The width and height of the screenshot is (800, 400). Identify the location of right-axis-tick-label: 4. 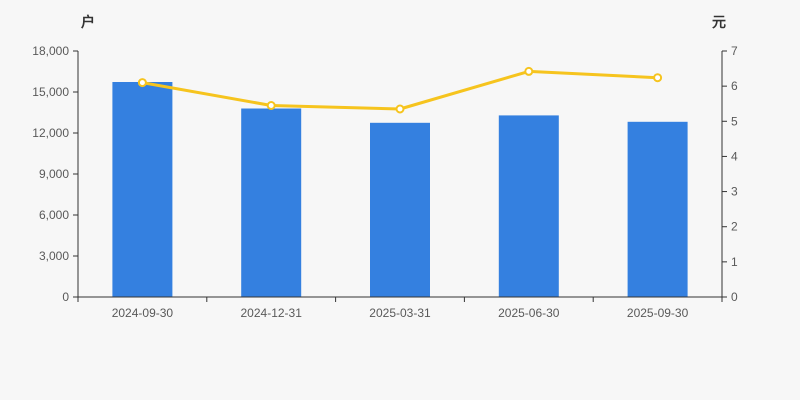
(734, 156).